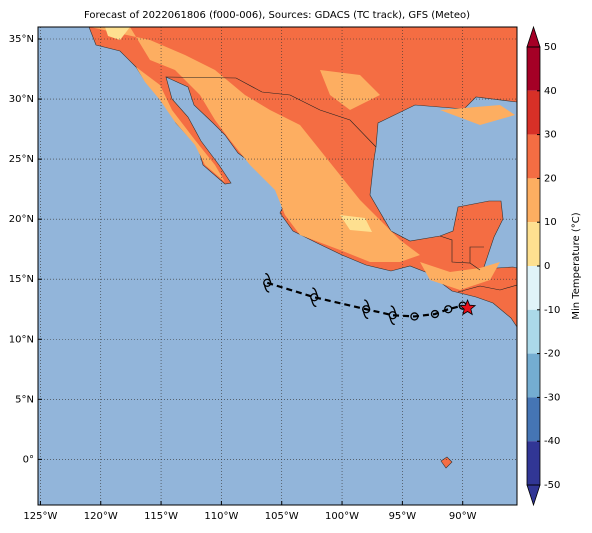  I want to click on x-tick-label: 125°W, so click(40, 516).